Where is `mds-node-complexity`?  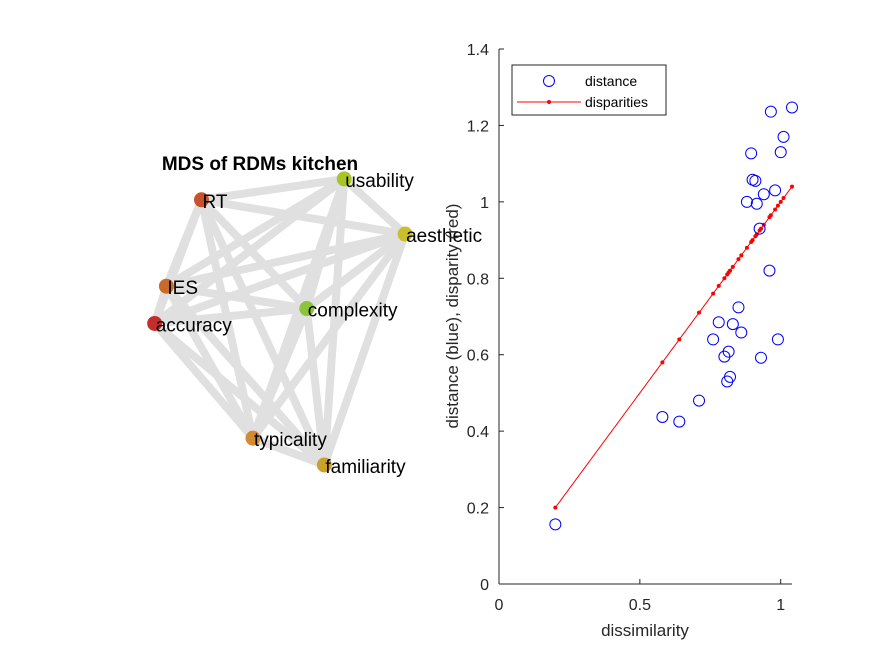 mds-node-complexity is located at coordinates (307, 309).